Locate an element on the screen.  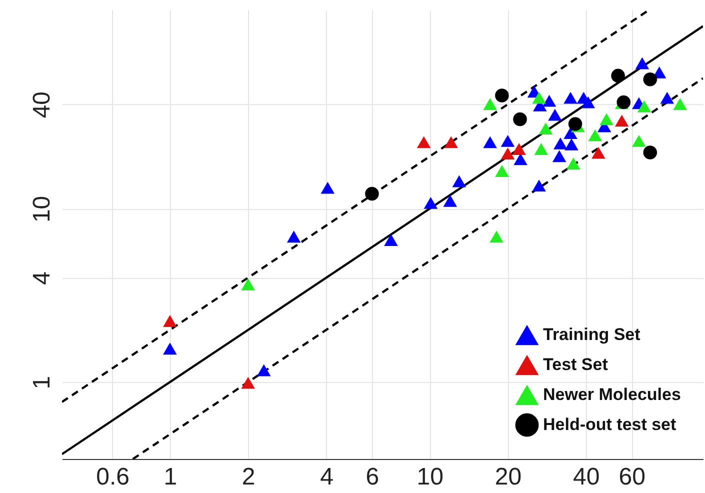
y-tick-label: 10 is located at coordinates (42, 209).